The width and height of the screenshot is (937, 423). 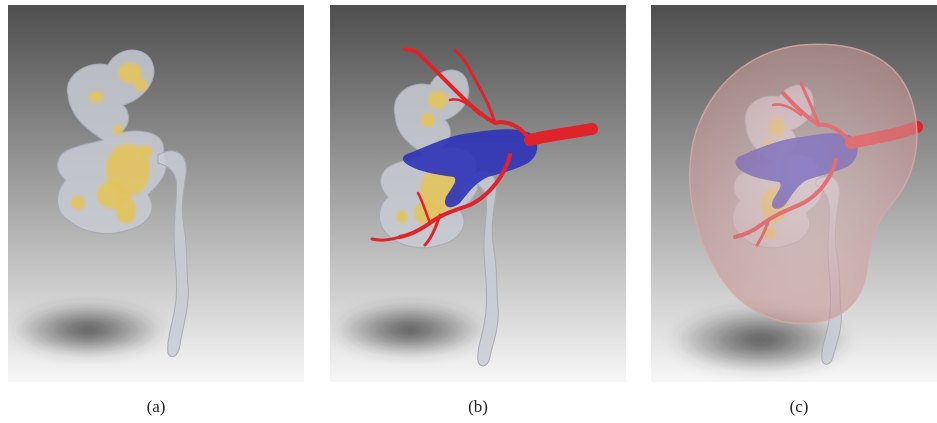 What do you see at coordinates (111, 143) in the screenshot?
I see `stones` at bounding box center [111, 143].